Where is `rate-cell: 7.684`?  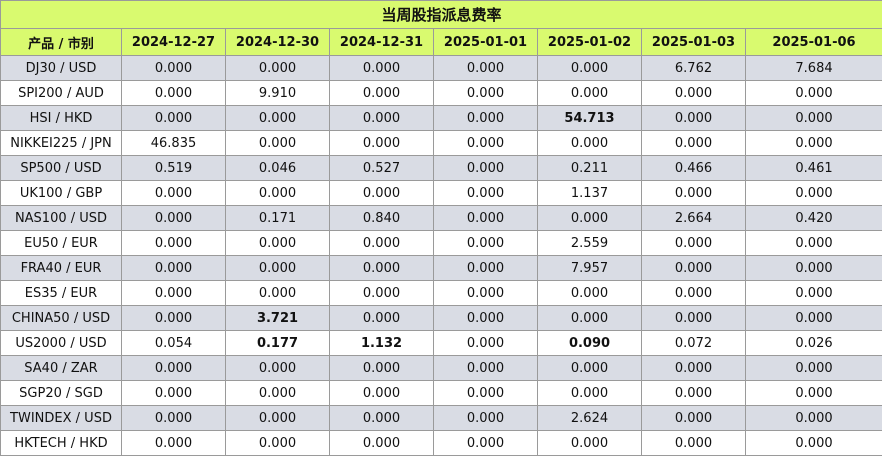
rate-cell: 7.684 is located at coordinates (813, 68).